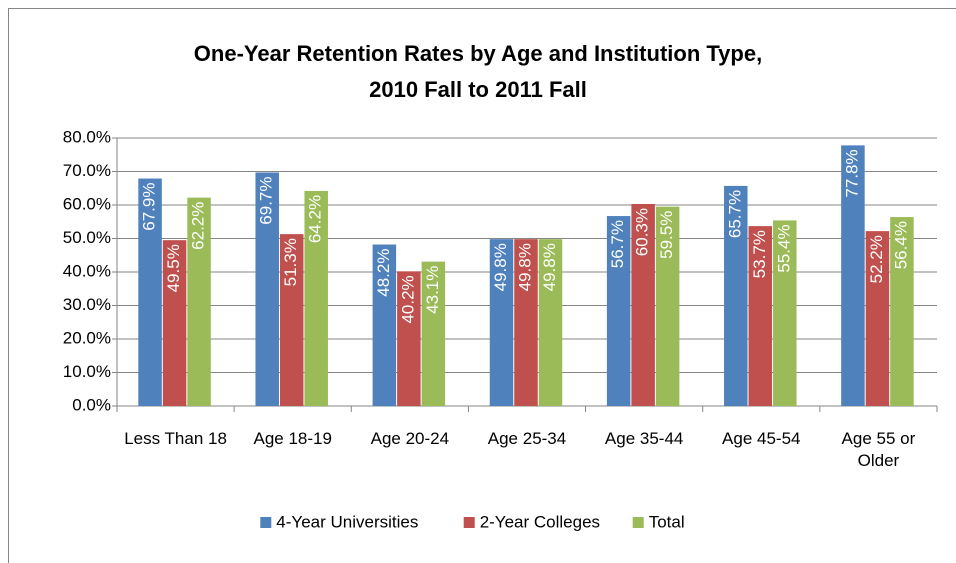  Describe the element at coordinates (290, 262) in the screenshot. I see `value-label: 51.3%` at that location.